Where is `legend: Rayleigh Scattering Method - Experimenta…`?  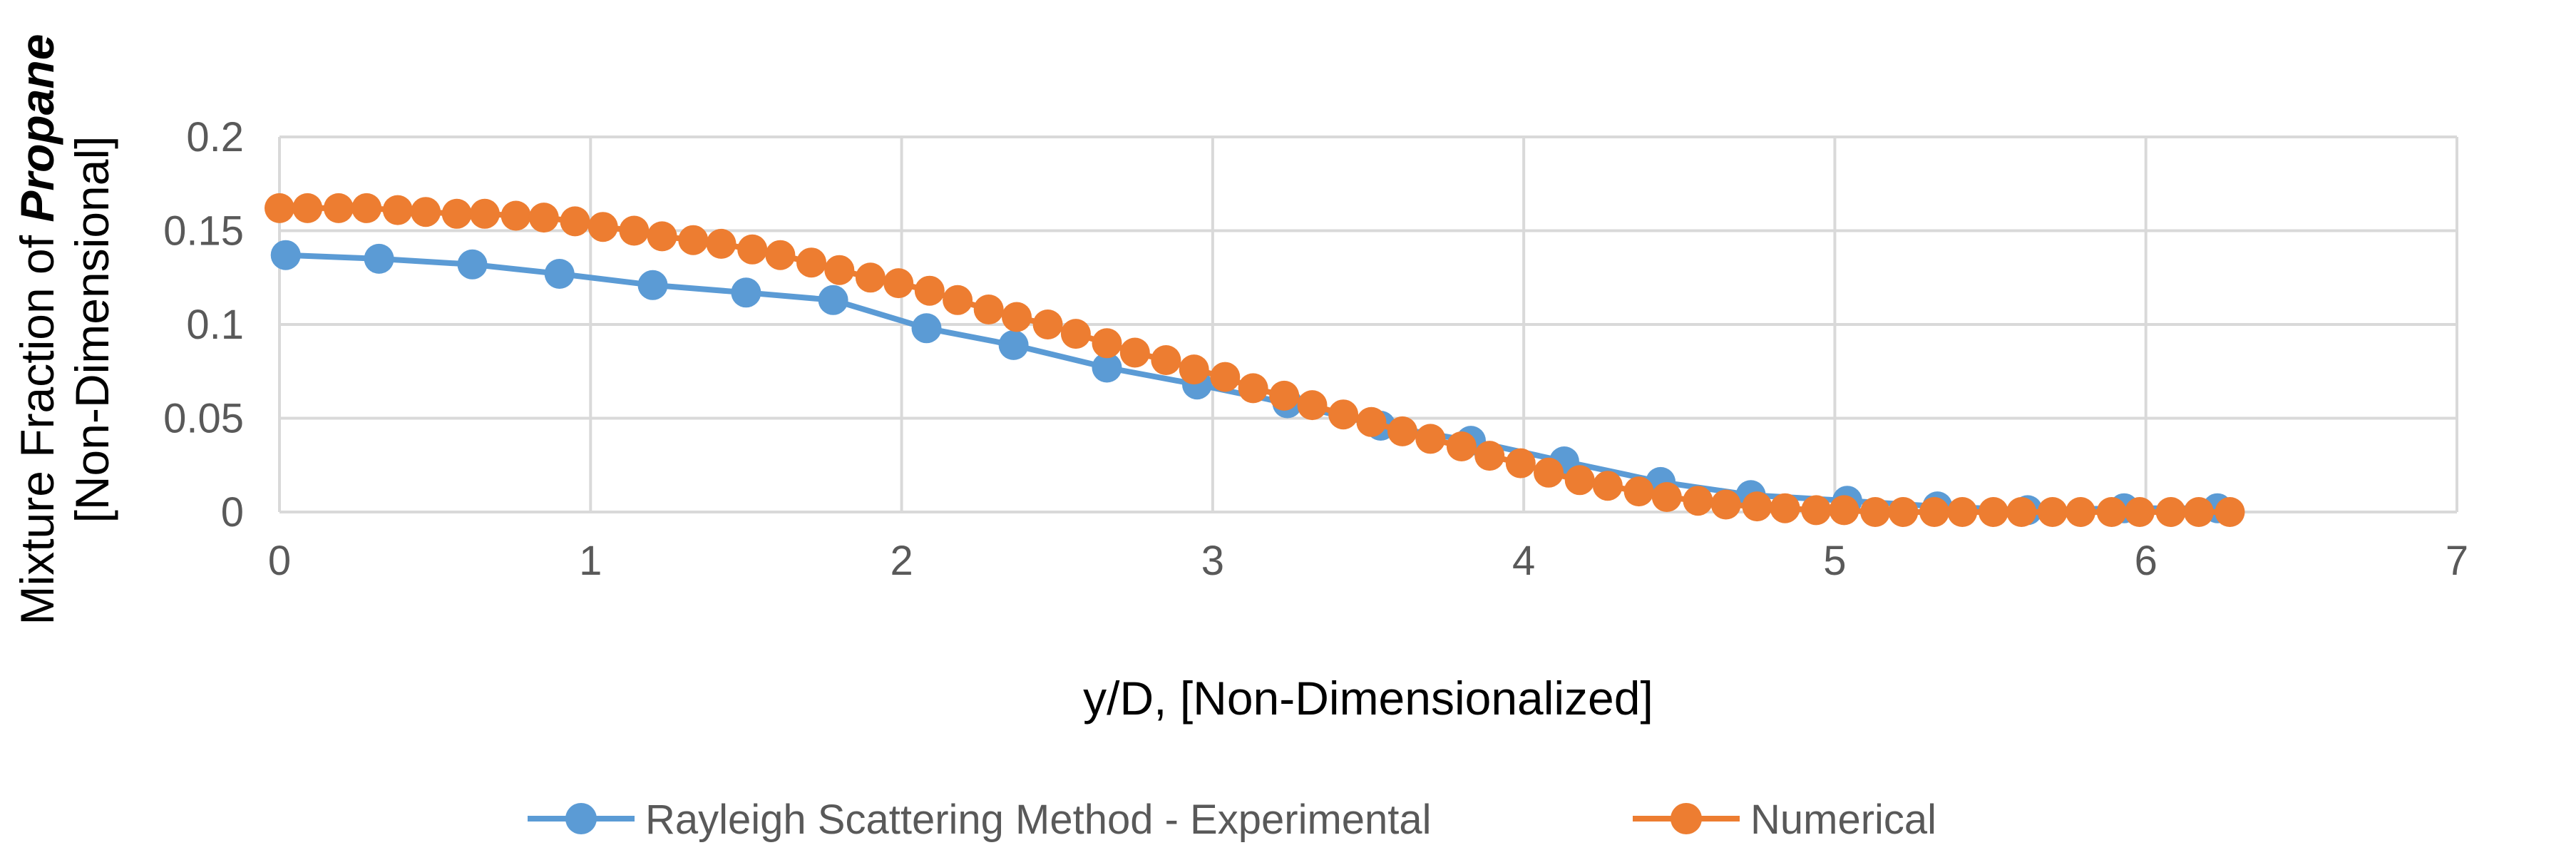 legend: Rayleigh Scattering Method - Experimenta… is located at coordinates (1232, 820).